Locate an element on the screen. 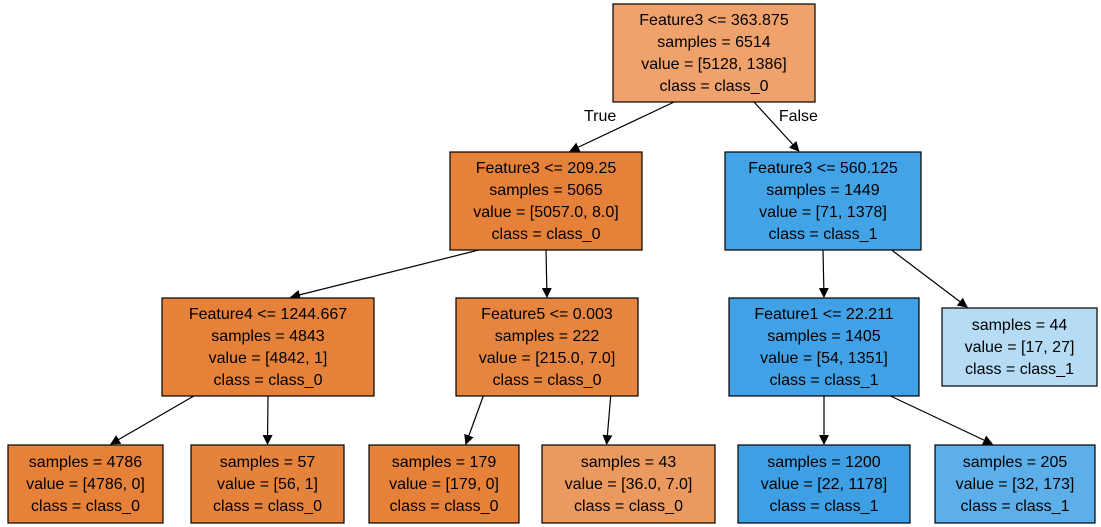 The width and height of the screenshot is (1101, 527). edge-n3-n7 is located at coordinates (152, 420).